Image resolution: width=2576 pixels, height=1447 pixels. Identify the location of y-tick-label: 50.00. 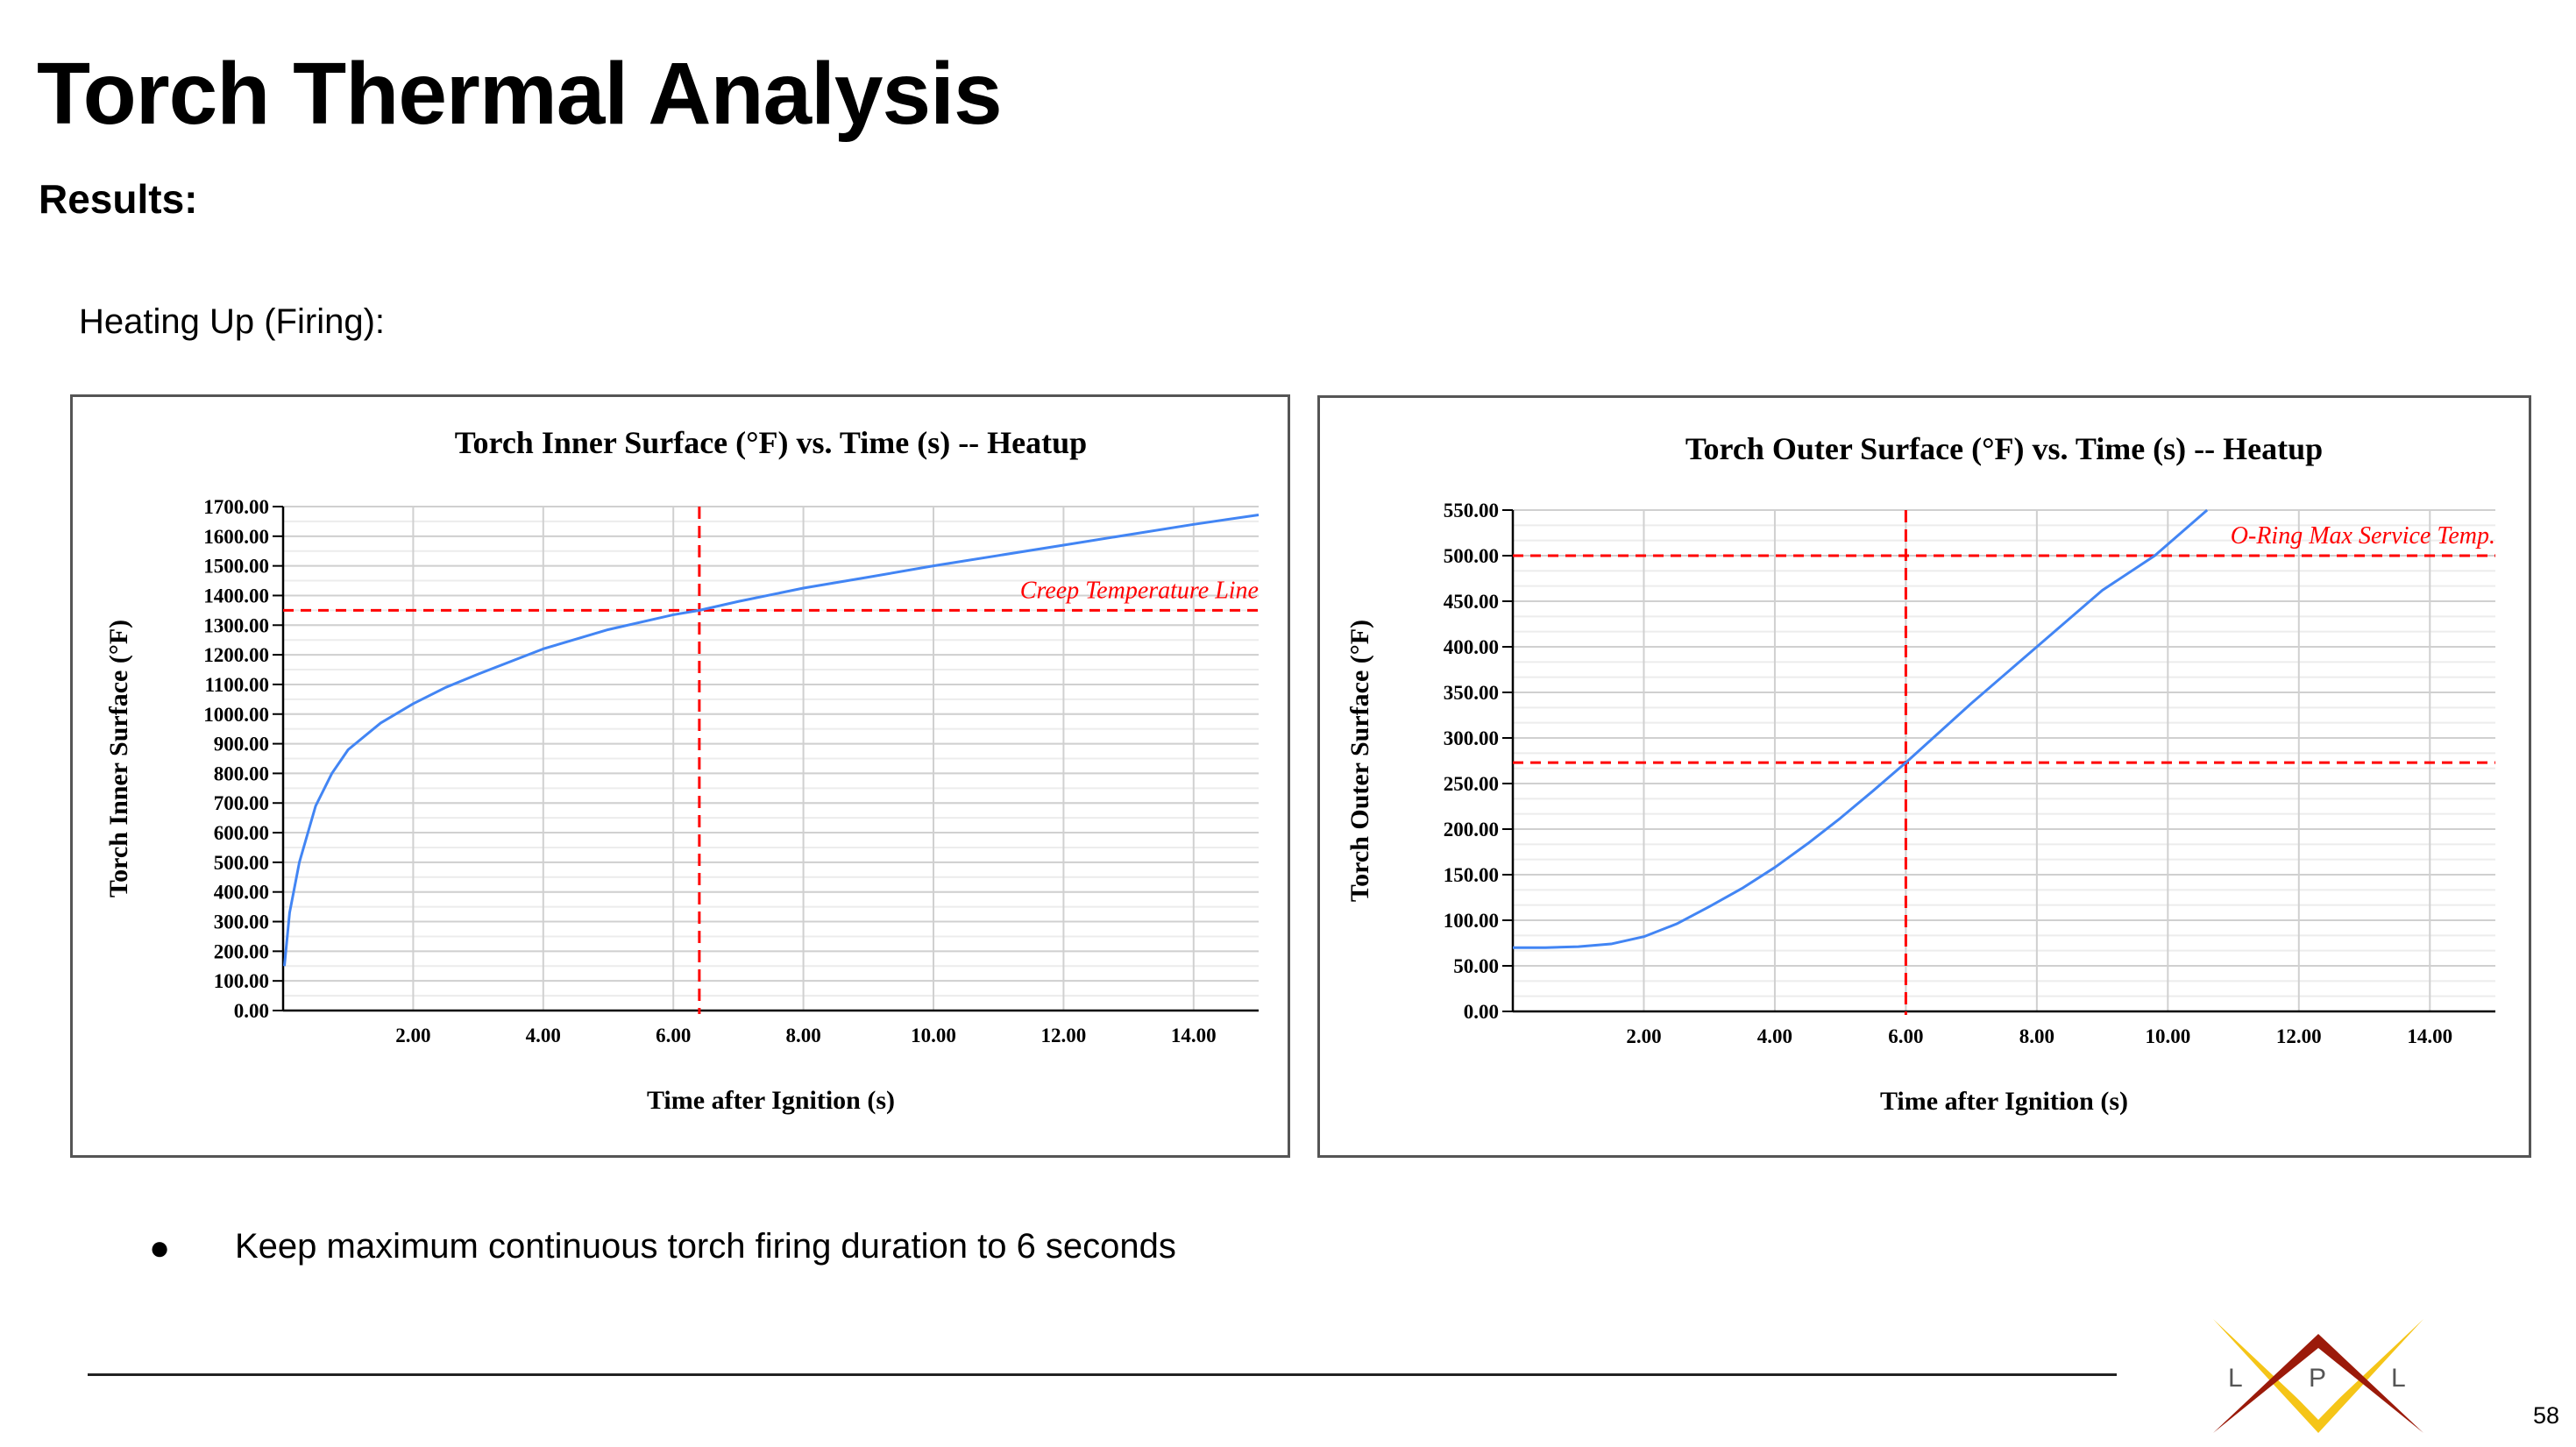
(1476, 966).